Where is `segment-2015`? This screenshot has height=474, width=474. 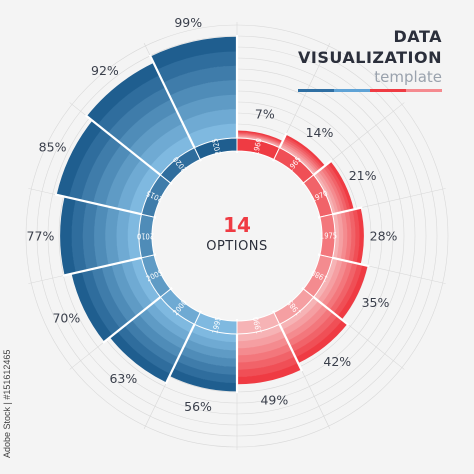
segment-2015 is located at coordinates (108, 167).